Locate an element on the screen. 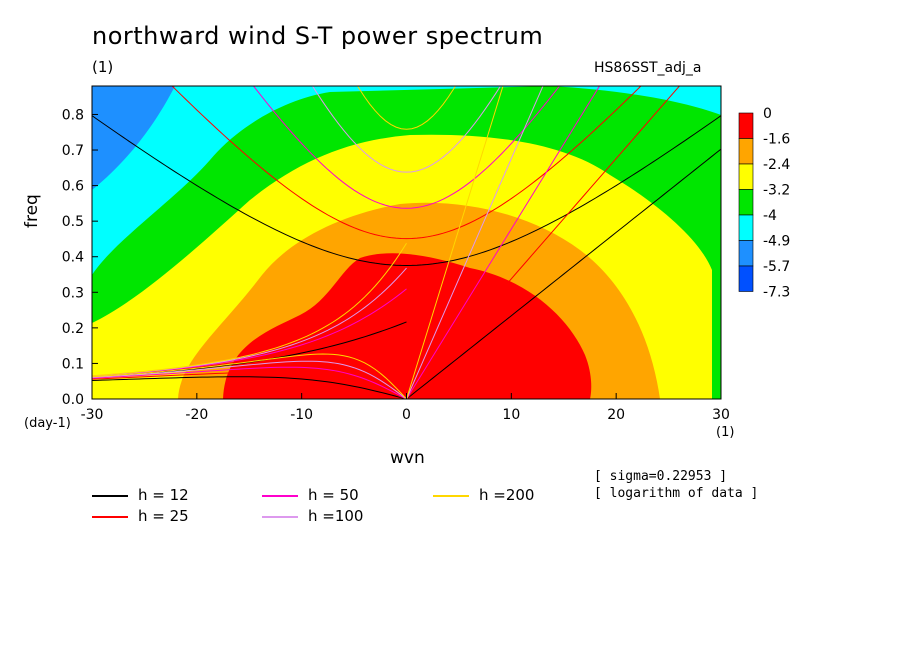  y-tick: 0.8 is located at coordinates (80, 115).